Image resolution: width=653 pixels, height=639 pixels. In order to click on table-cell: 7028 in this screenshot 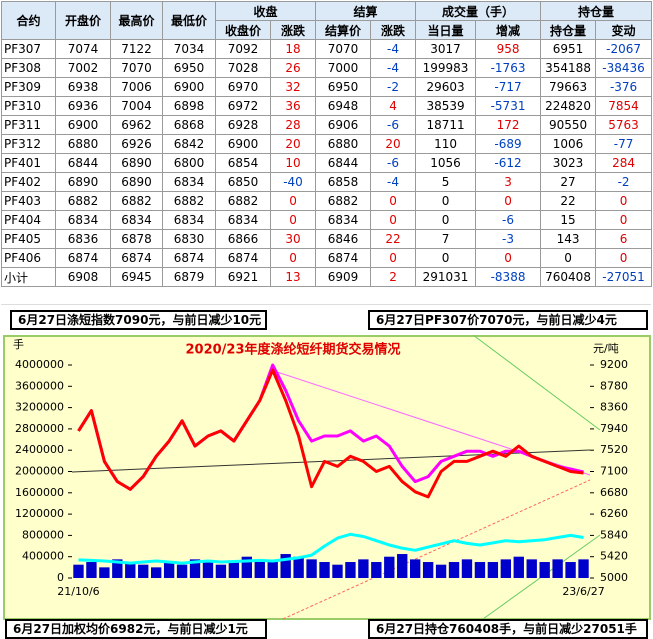, I will do `click(243, 68)`.